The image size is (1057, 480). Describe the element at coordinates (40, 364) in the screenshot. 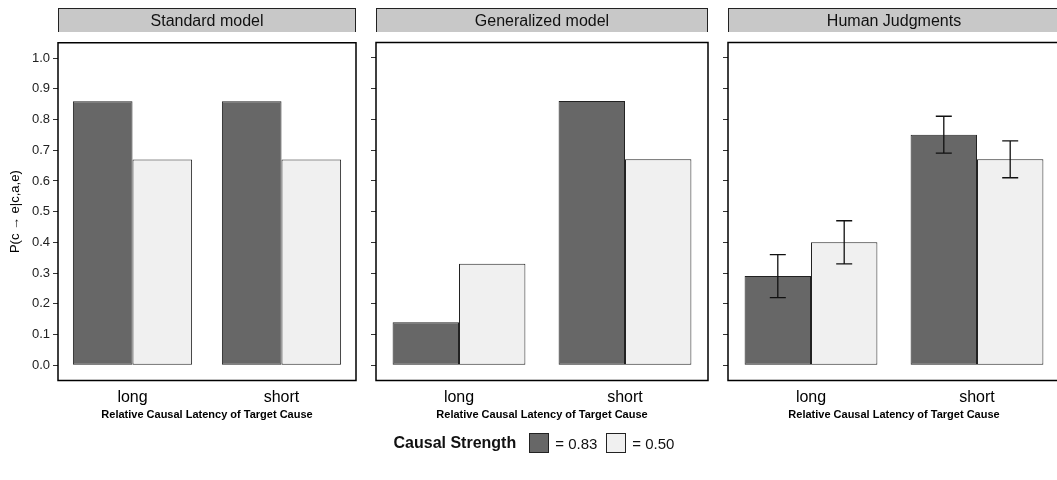

I see `y-tick-label: 0.0` at that location.